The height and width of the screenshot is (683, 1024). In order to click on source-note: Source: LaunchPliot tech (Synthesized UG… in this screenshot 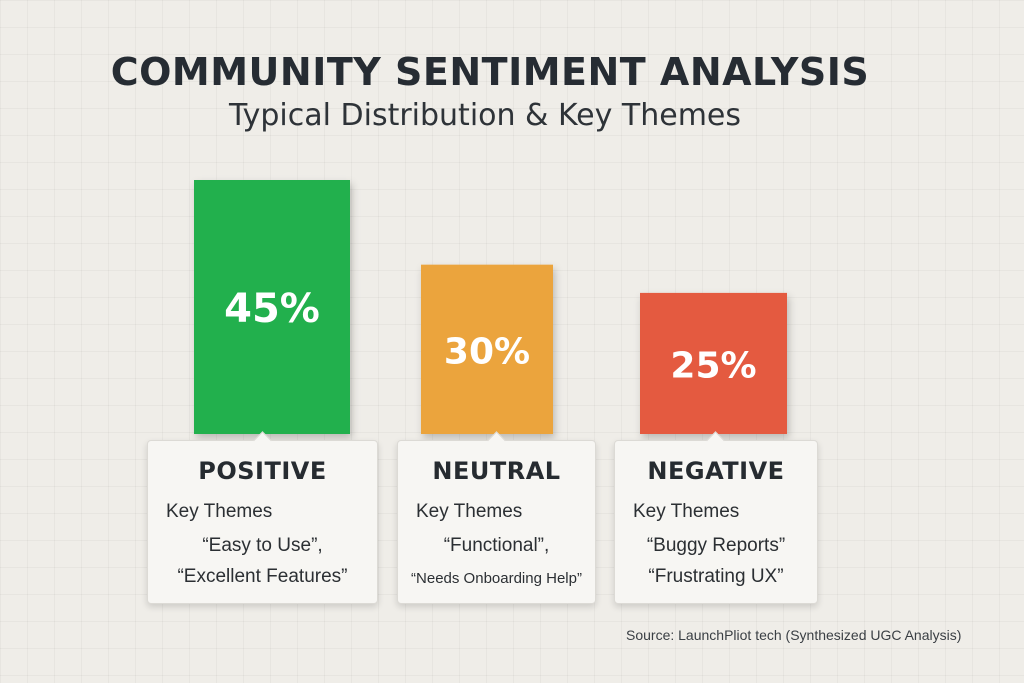, I will do `click(794, 635)`.